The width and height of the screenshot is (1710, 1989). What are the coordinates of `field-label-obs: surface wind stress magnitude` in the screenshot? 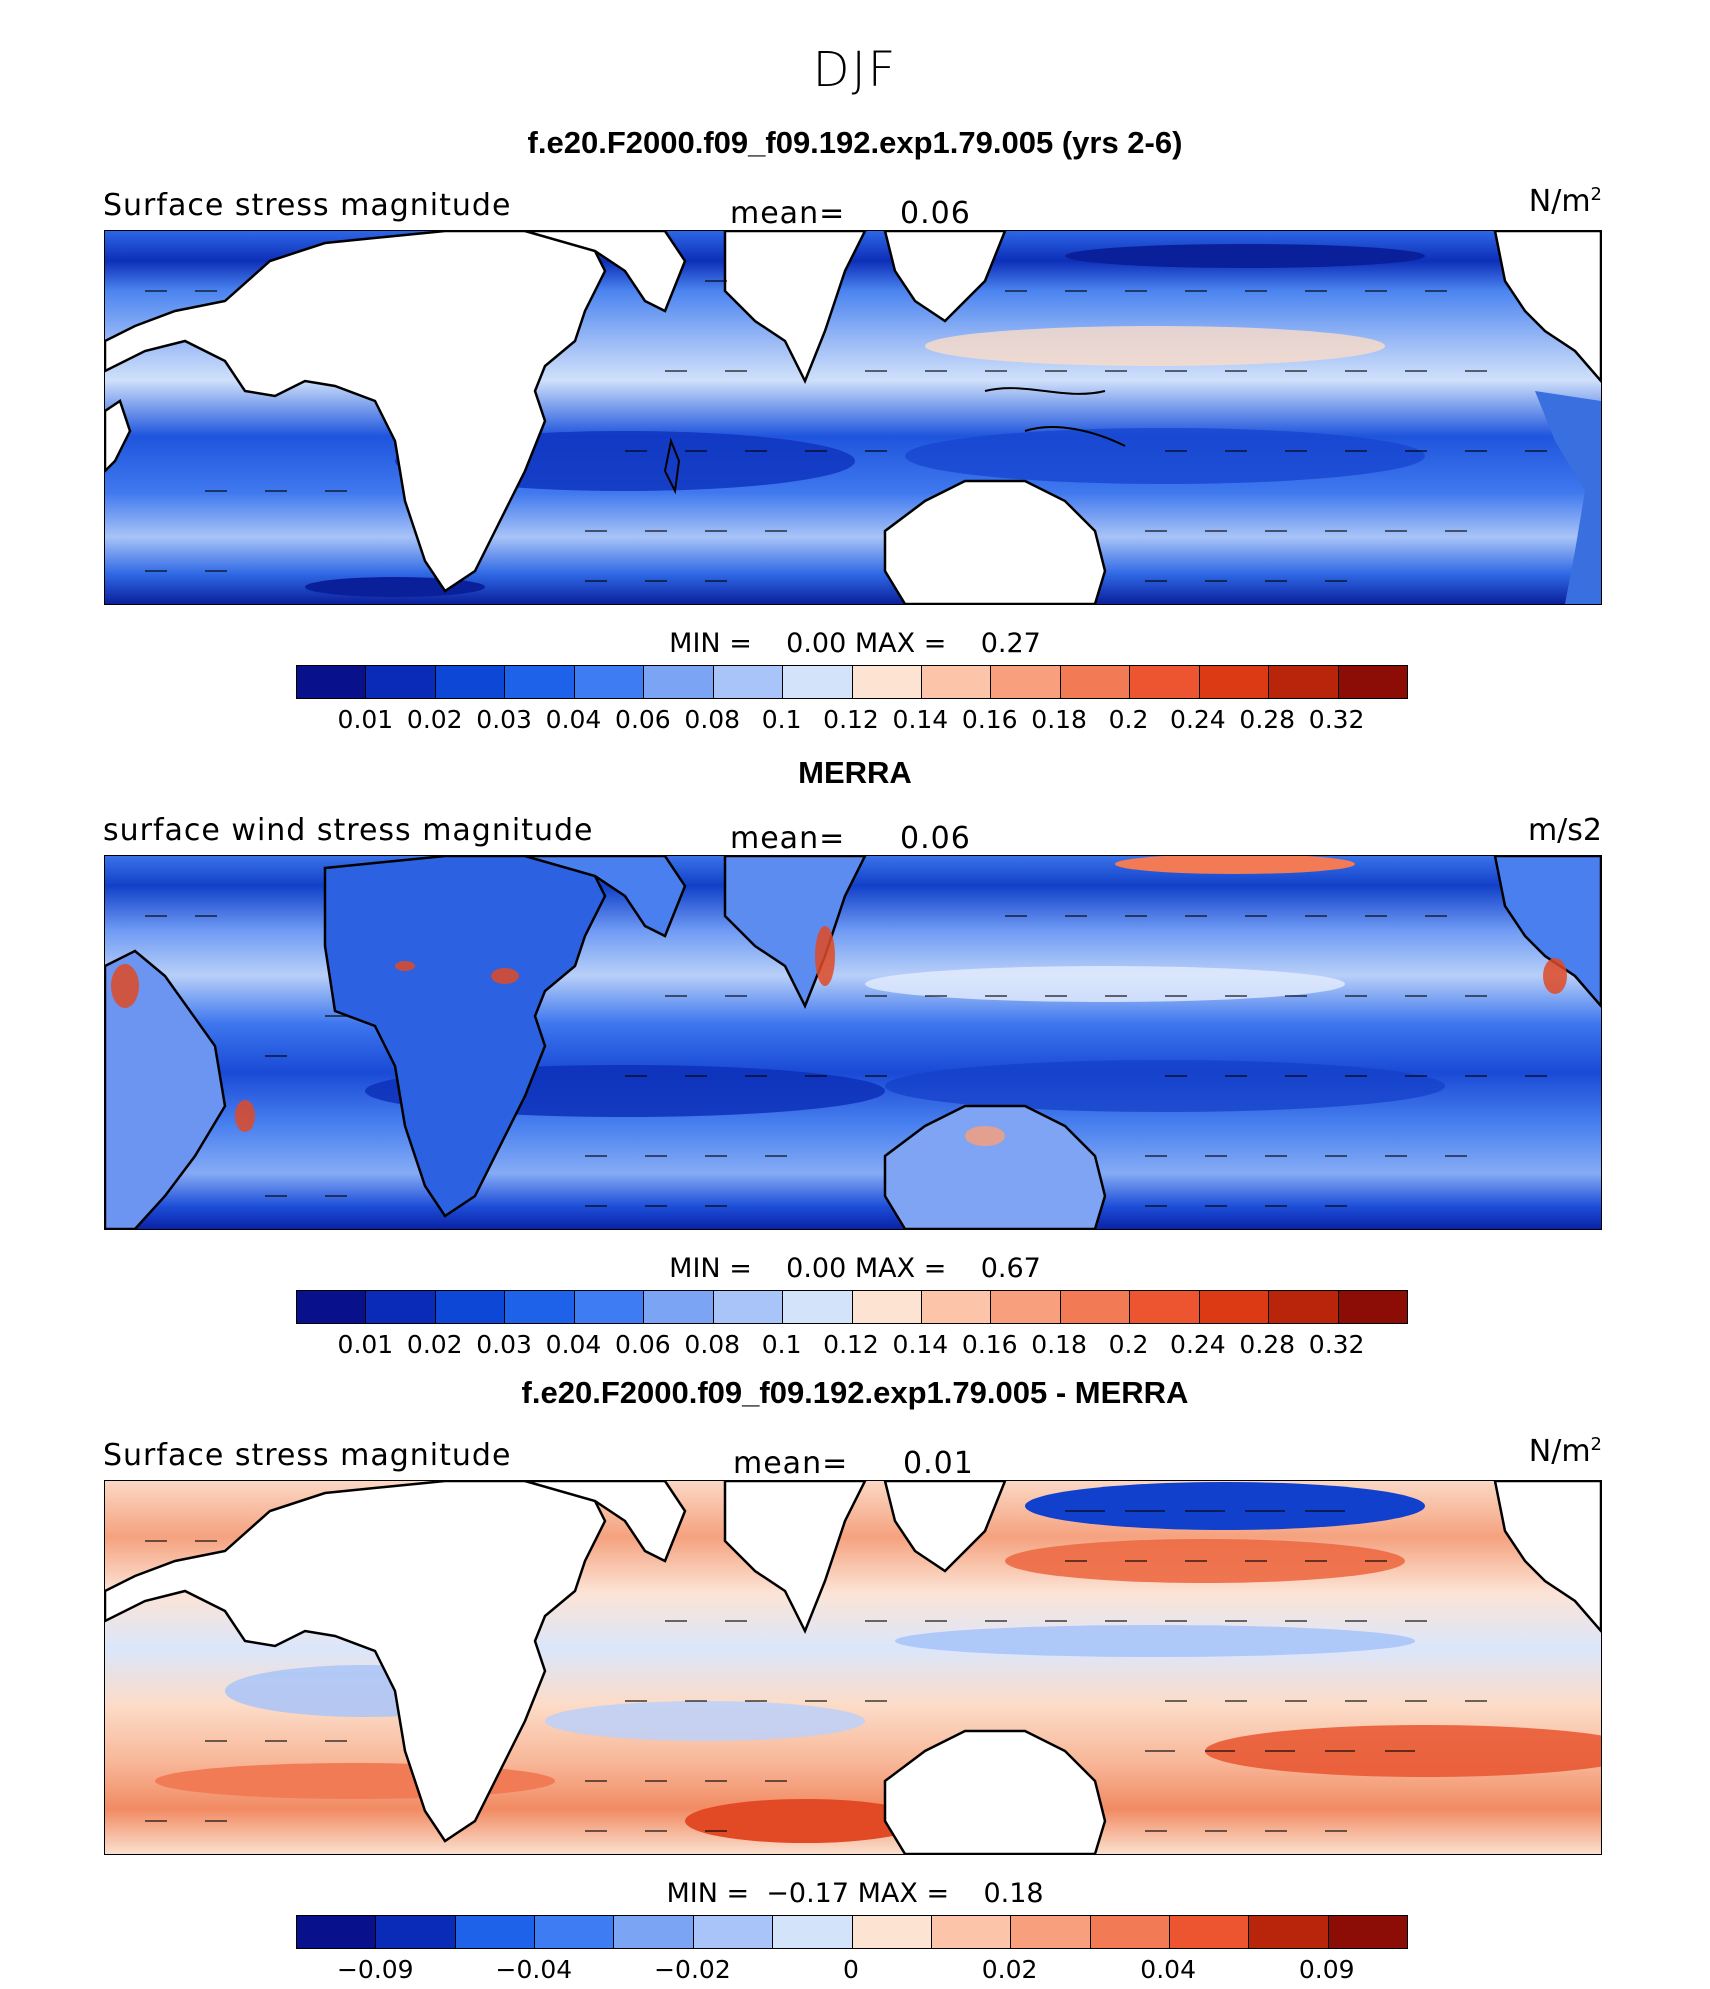 It's located at (348, 830).